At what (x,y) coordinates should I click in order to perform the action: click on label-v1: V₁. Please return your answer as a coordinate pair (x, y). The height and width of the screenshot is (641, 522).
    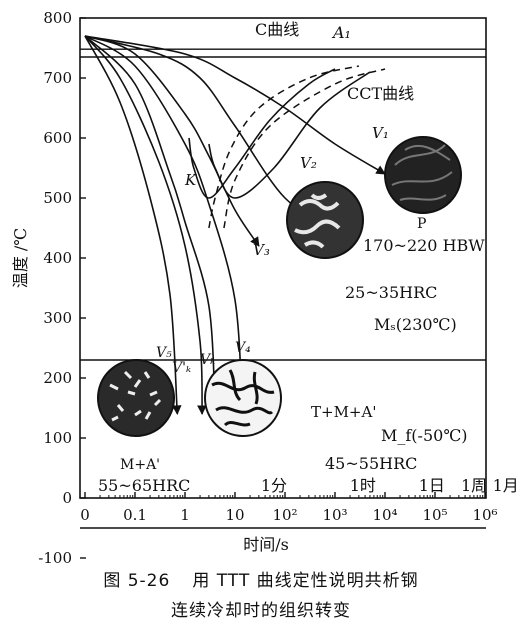
    Looking at the image, I should click on (380, 133).